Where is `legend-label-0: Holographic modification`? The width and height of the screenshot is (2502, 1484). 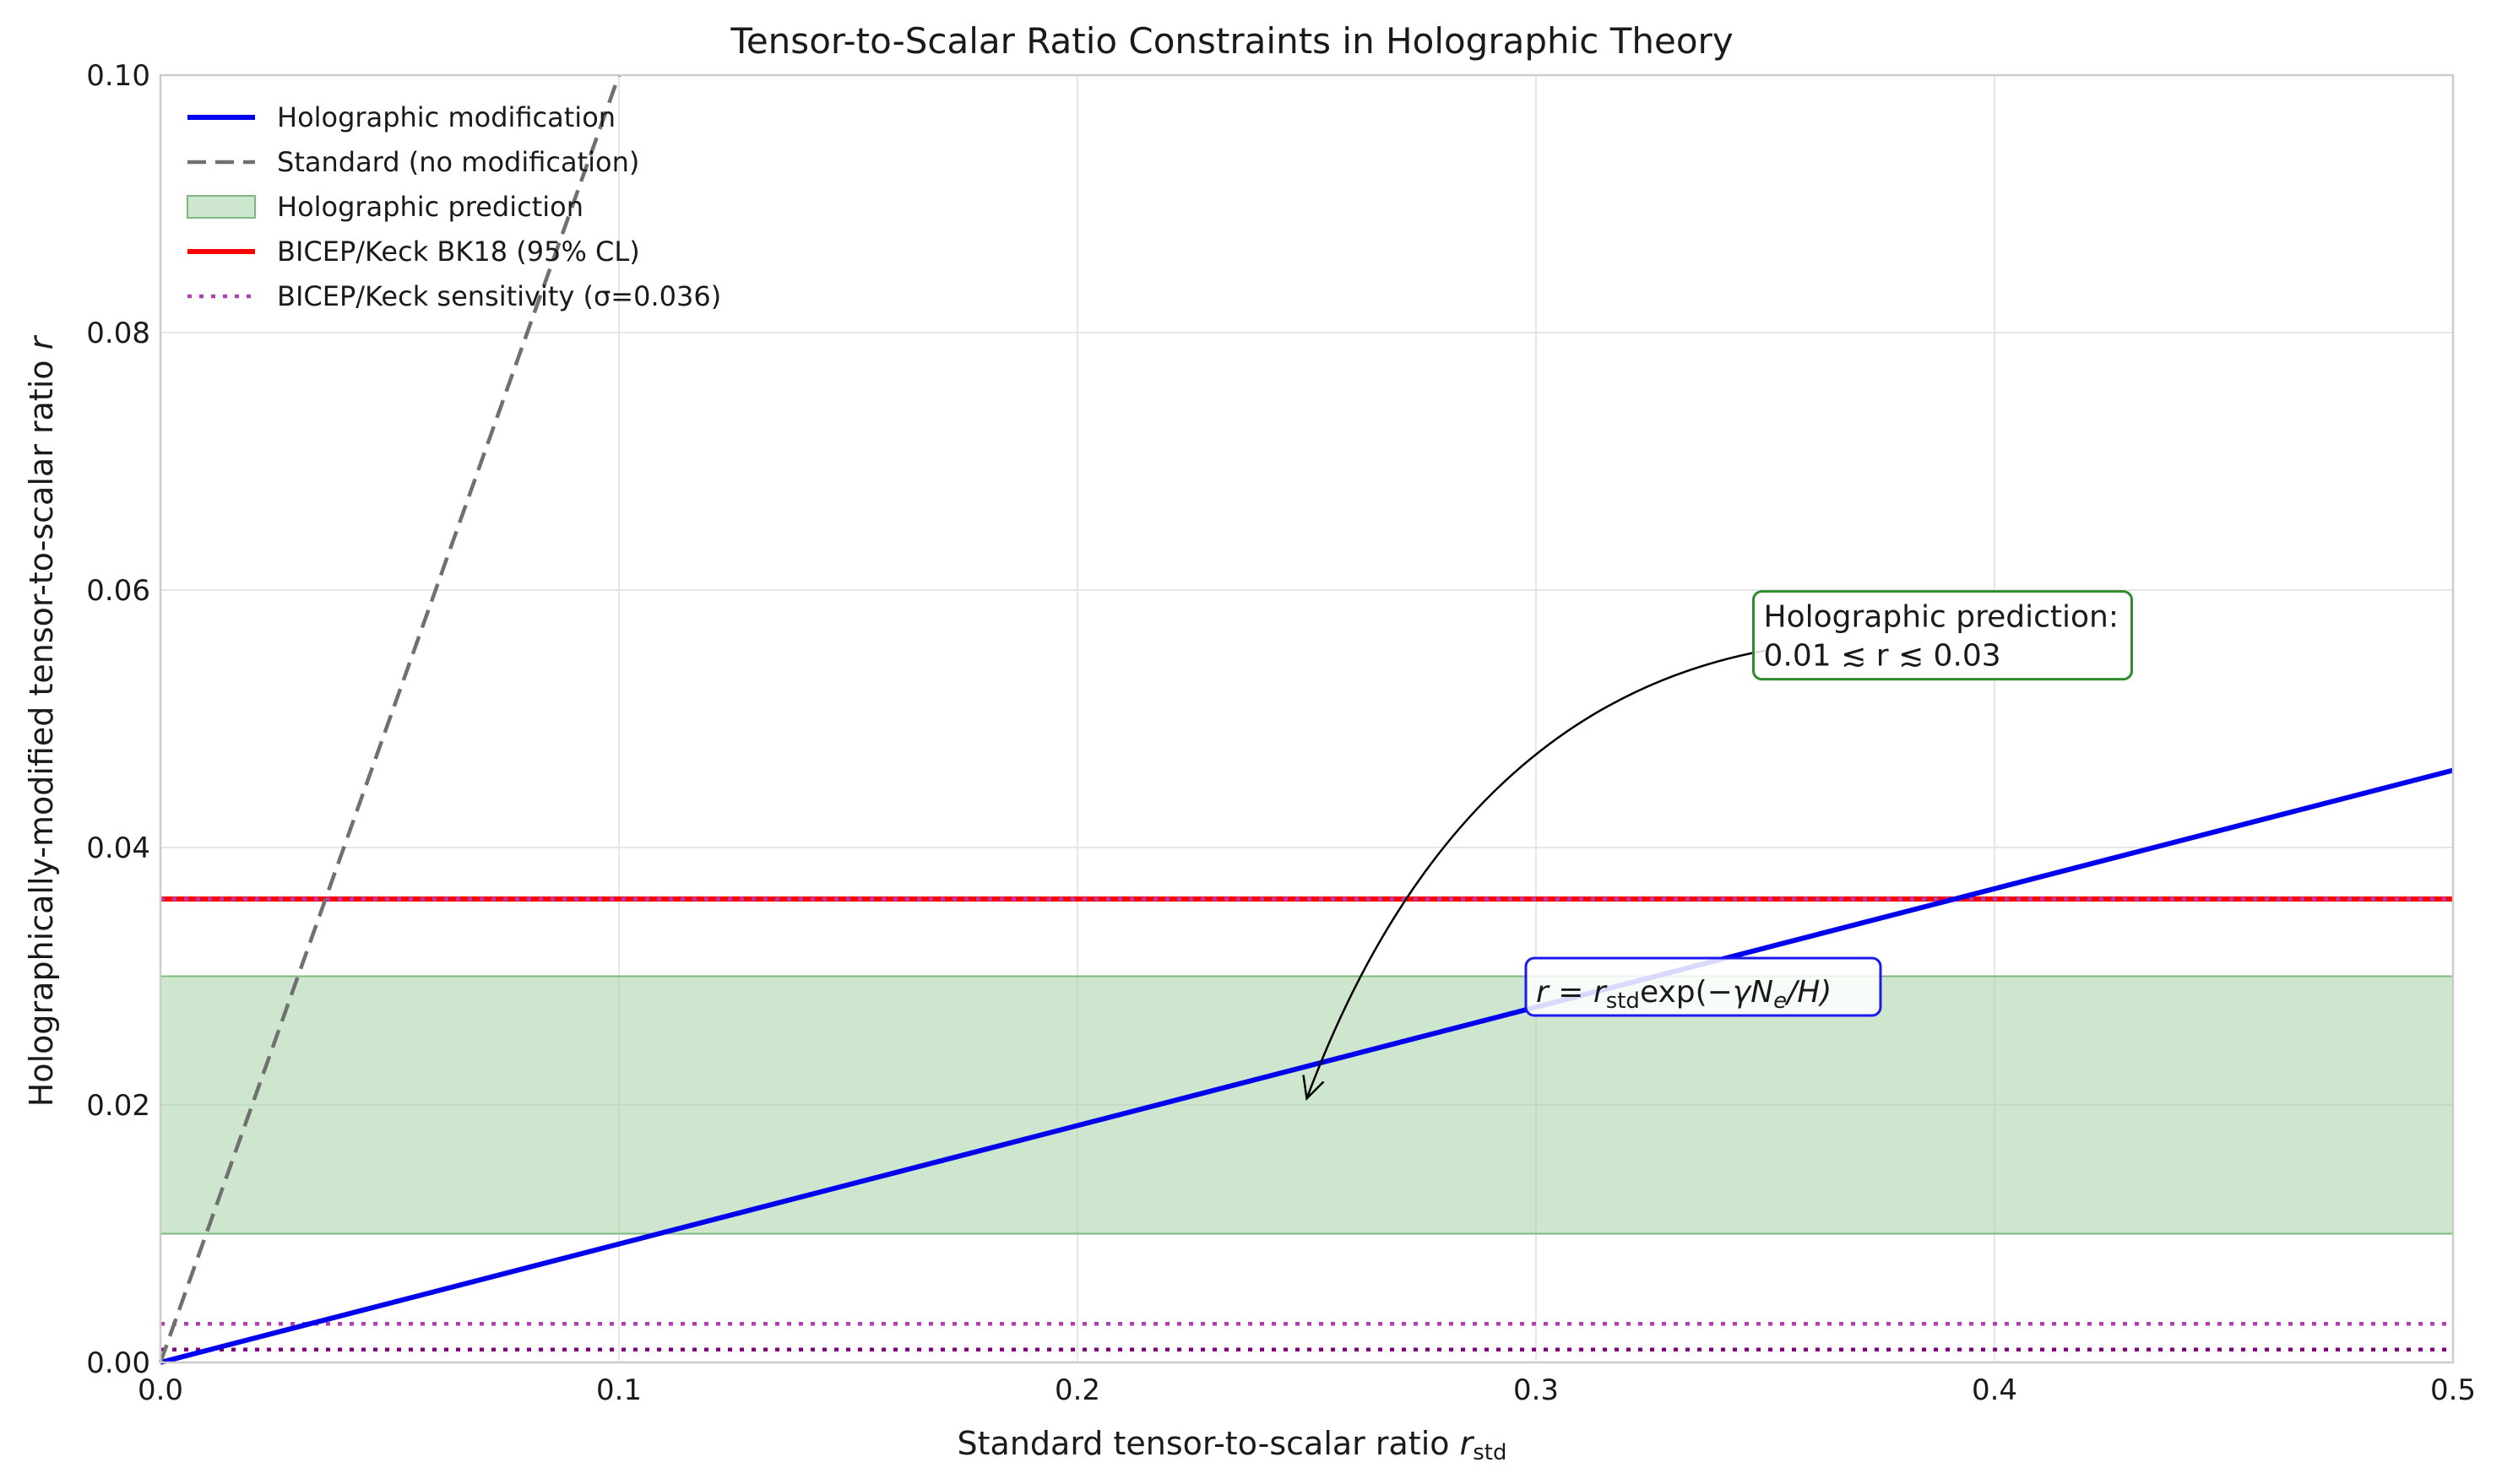
legend-label-0: Holographic modification is located at coordinates (447, 117).